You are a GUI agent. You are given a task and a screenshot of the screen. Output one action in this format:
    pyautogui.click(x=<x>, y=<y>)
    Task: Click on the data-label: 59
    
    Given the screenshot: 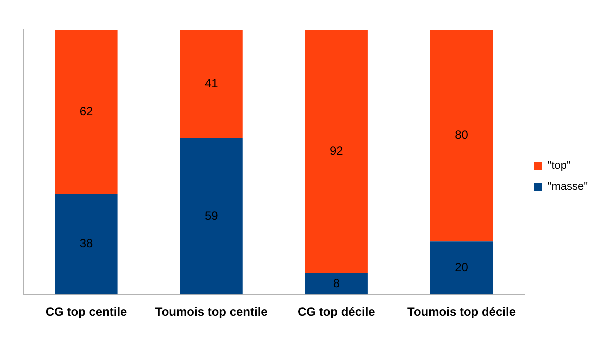 What is the action you would take?
    pyautogui.click(x=211, y=215)
    